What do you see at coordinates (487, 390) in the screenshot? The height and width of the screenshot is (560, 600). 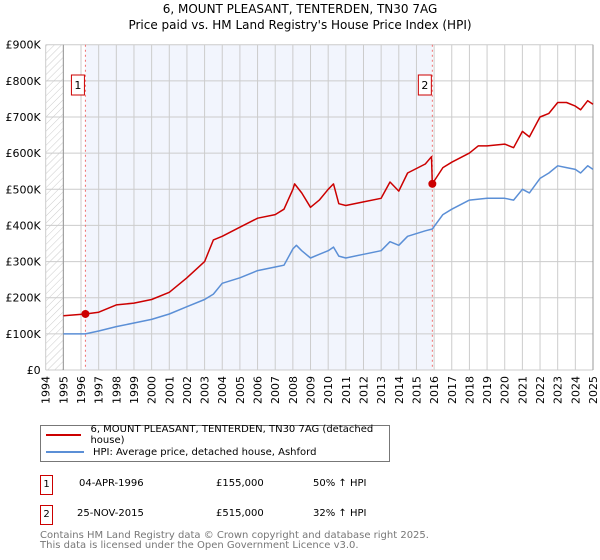 I see `x-tick-label: 2019` at bounding box center [487, 390].